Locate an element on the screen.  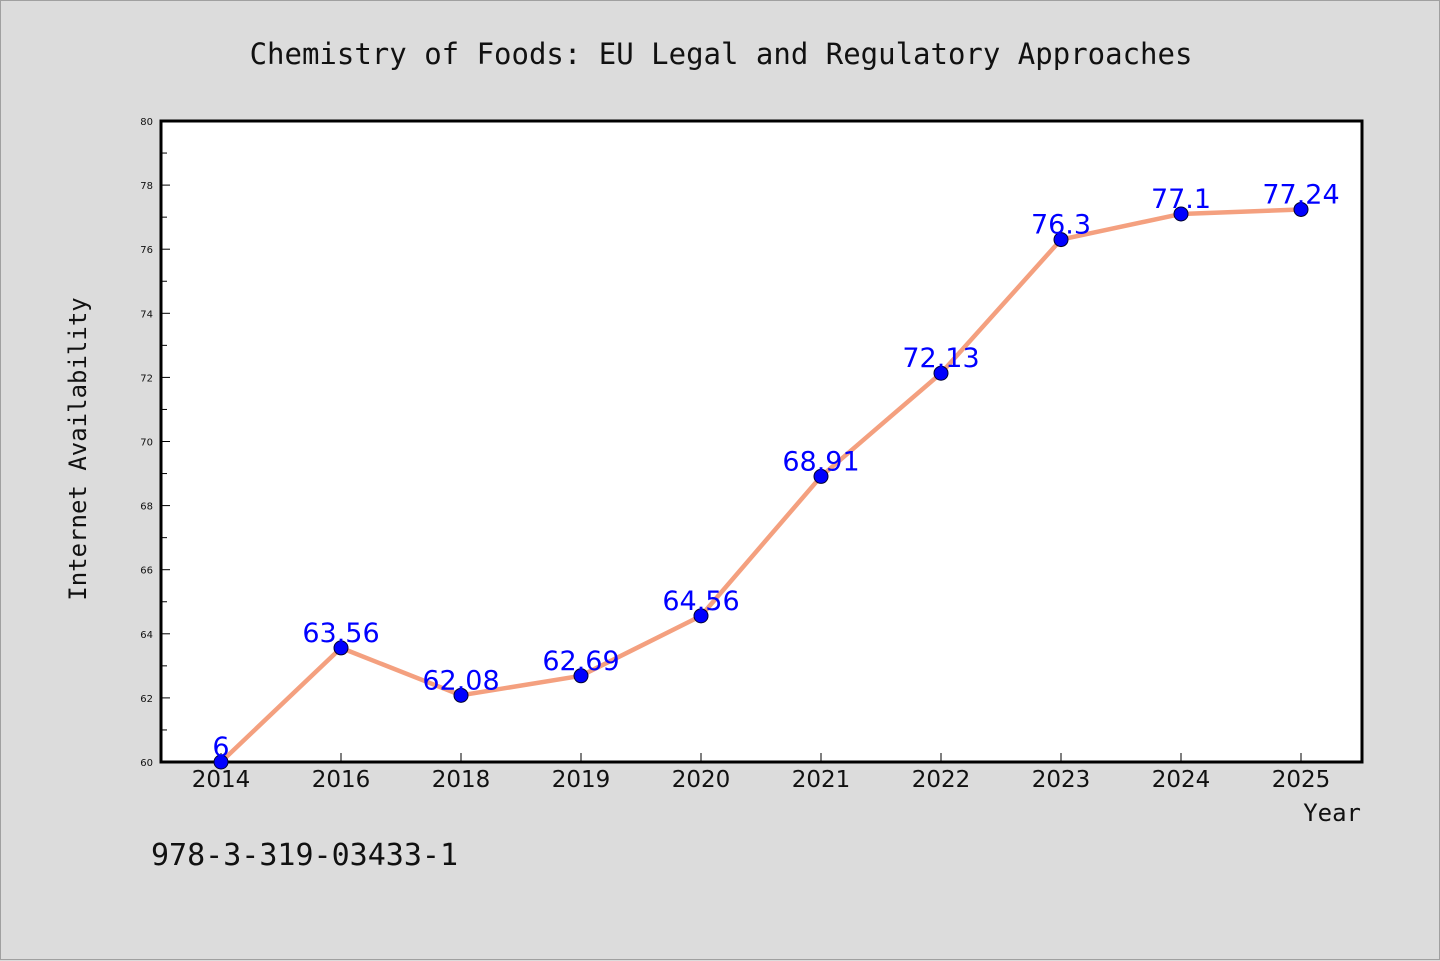
data-label: 68.91 is located at coordinates (820, 461).